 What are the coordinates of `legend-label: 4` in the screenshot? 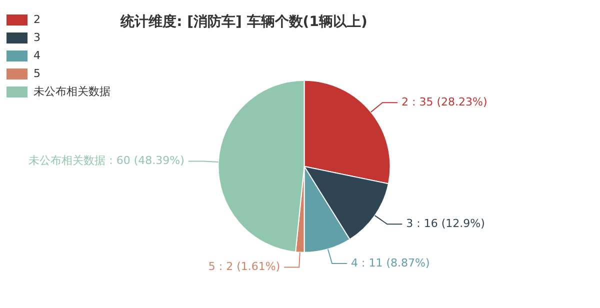 It's located at (37, 55).